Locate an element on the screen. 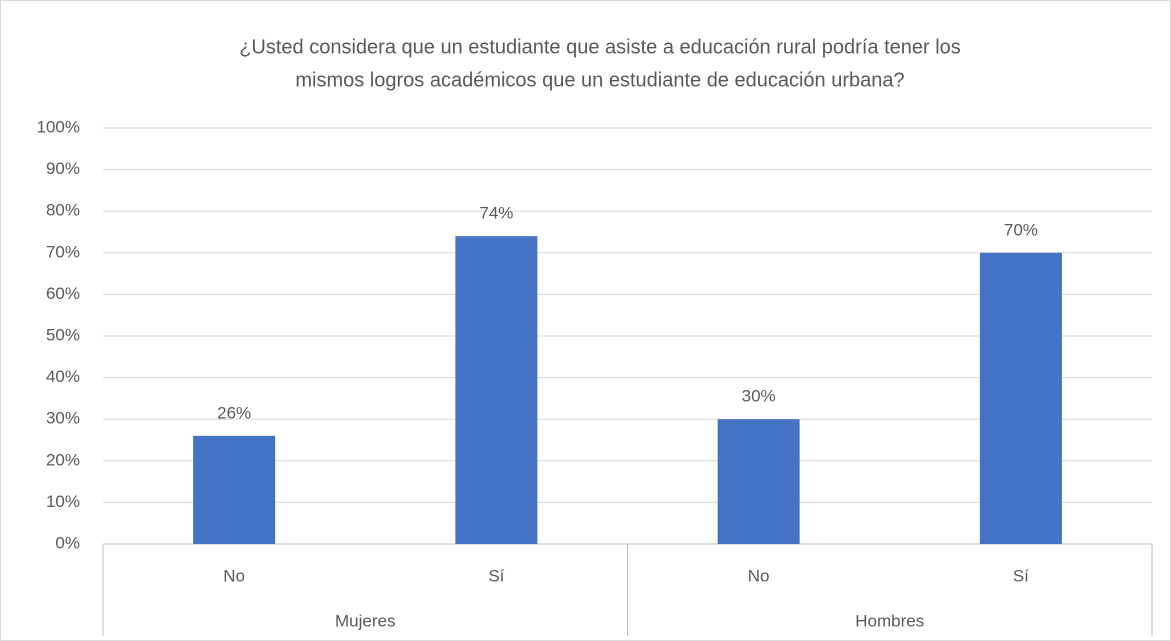 The height and width of the screenshot is (641, 1171). y-tick-label: 20% is located at coordinates (63, 459).